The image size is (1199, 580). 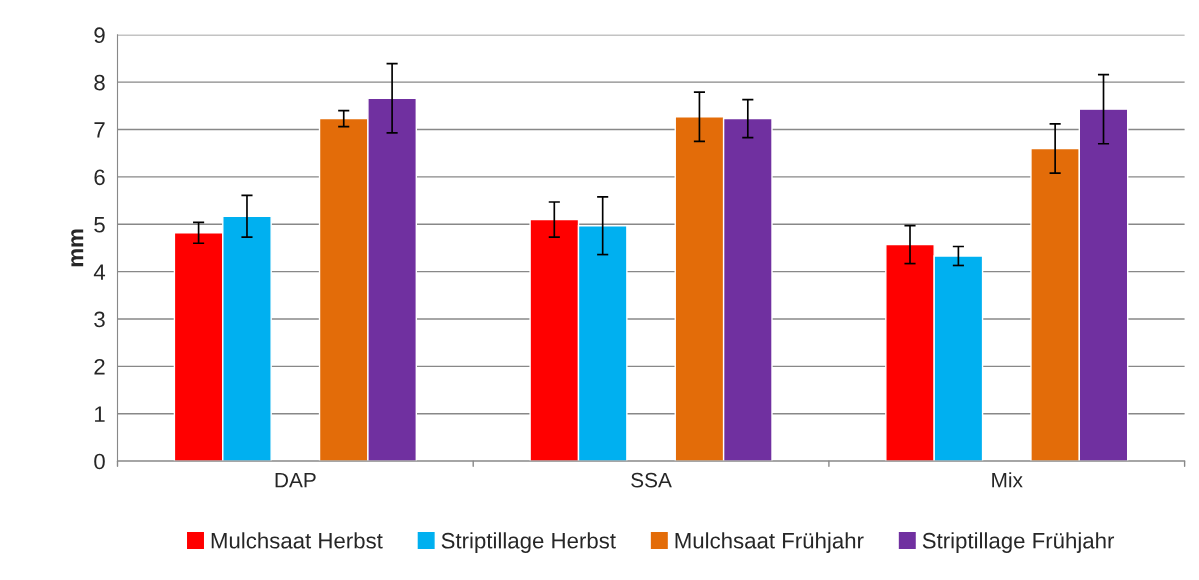 What do you see at coordinates (99, 177) in the screenshot?
I see `y-tick-label: 6` at bounding box center [99, 177].